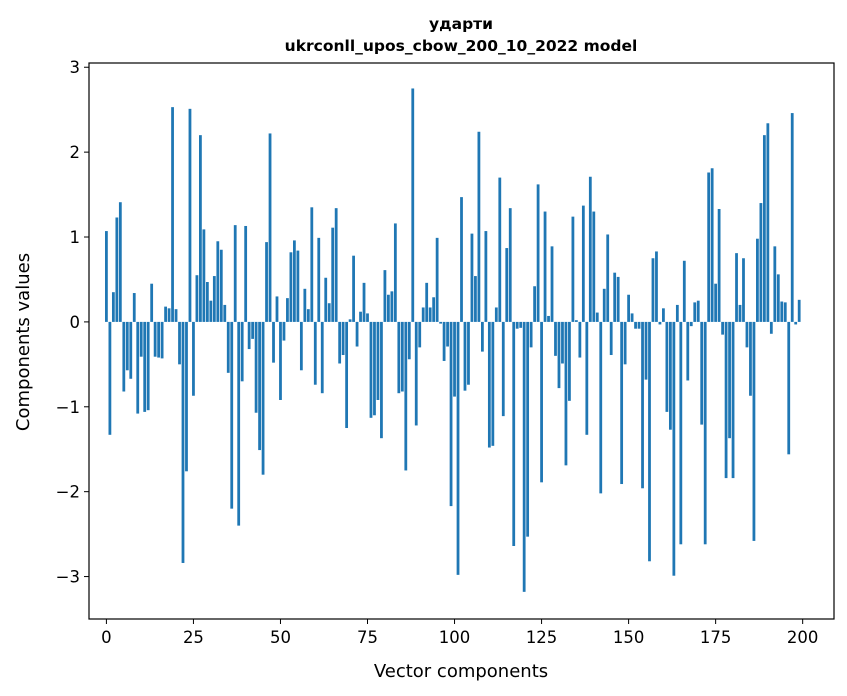  What do you see at coordinates (455, 637) in the screenshot?
I see `x-tick-label: 100` at bounding box center [455, 637].